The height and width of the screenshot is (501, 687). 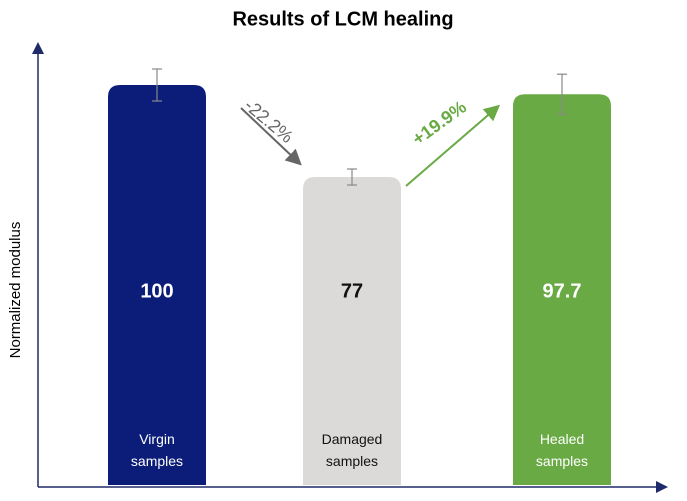 What do you see at coordinates (439, 123) in the screenshot?
I see `annotation: +19.9%` at bounding box center [439, 123].